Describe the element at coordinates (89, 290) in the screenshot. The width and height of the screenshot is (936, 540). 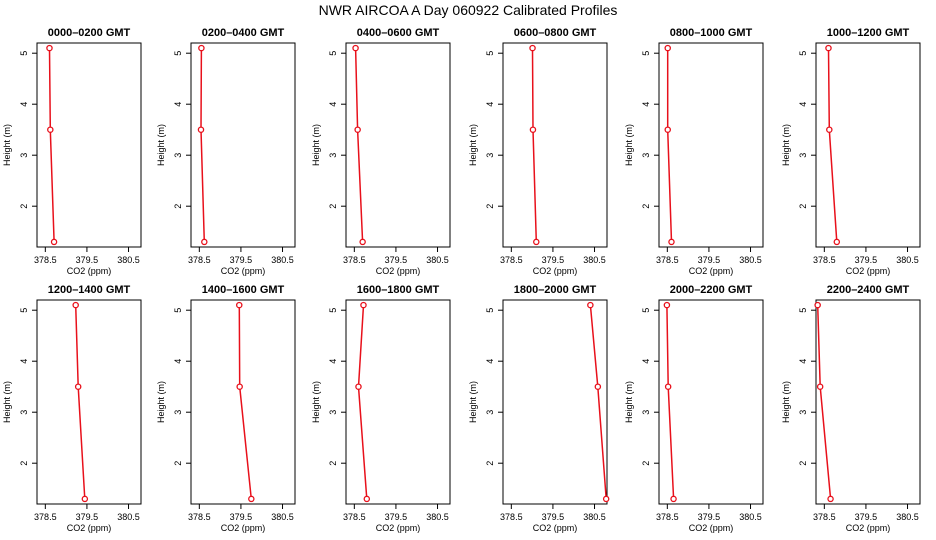
I see `panel-title: 1200–1400 GMT` at that location.